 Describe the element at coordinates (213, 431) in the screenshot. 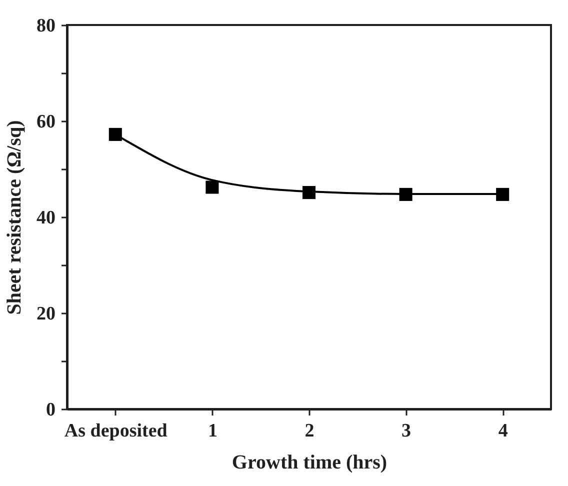

I see `x-tick-label: 1` at that location.